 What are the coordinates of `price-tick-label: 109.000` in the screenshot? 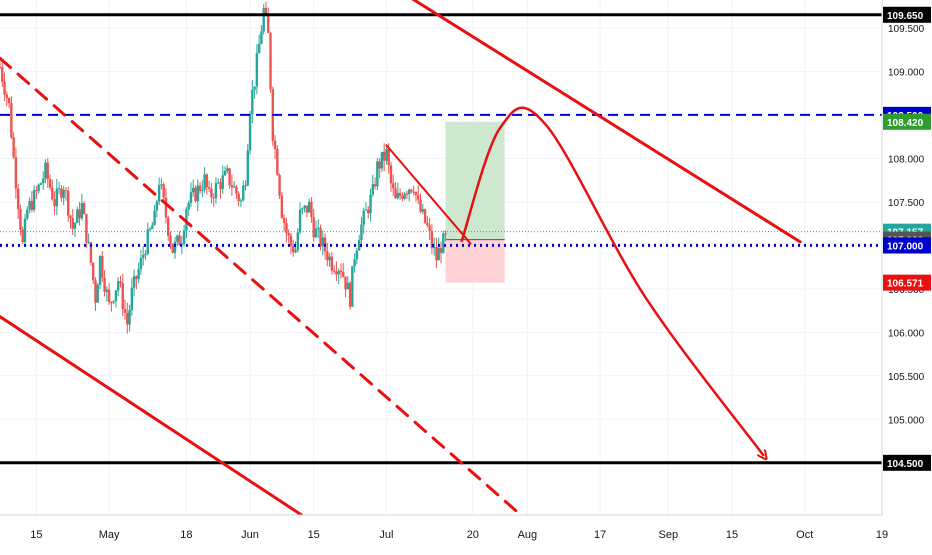 It's located at (906, 72).